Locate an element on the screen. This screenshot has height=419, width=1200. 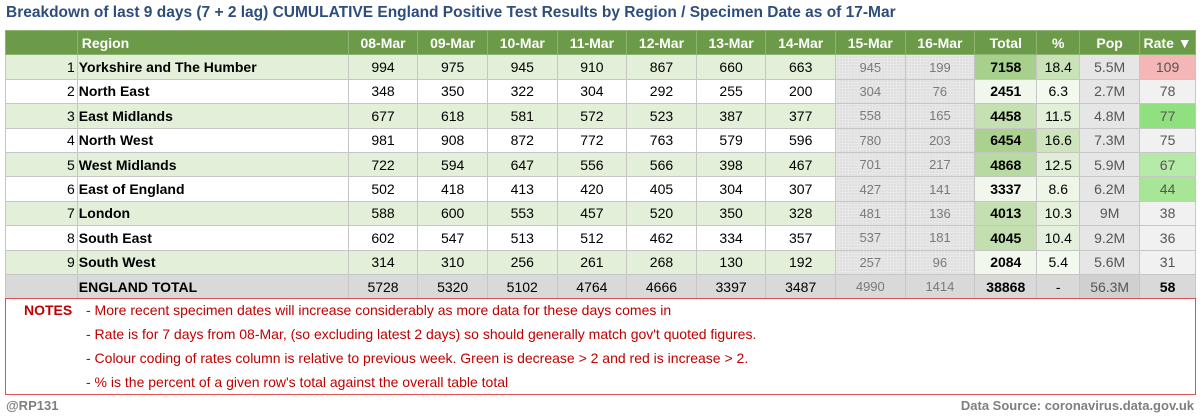
day-value: 594 is located at coordinates (452, 164).